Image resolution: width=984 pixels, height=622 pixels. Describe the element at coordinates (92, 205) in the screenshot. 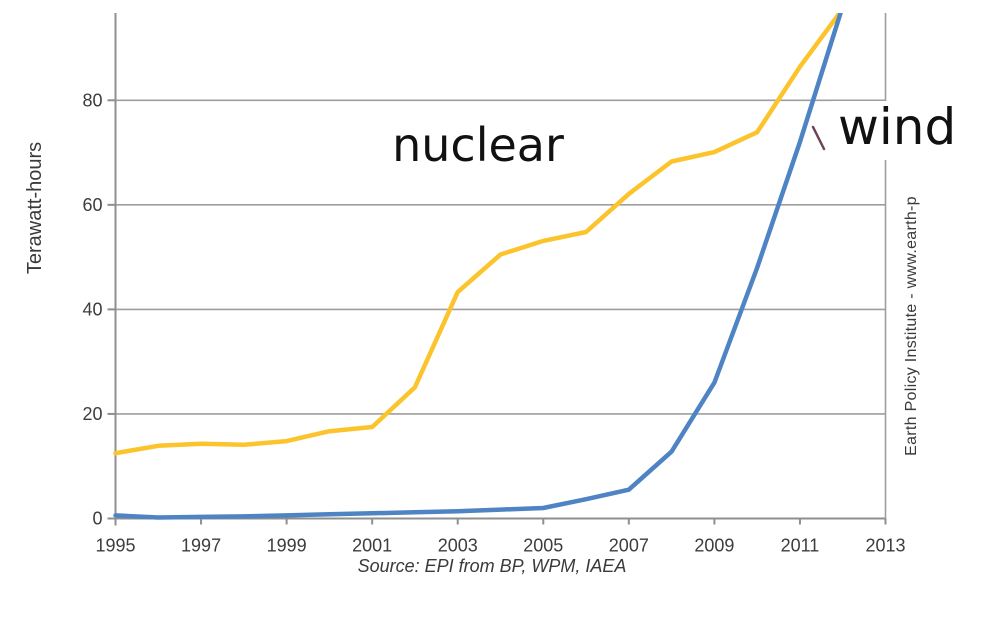

I see `y-tick-label: 60` at that location.